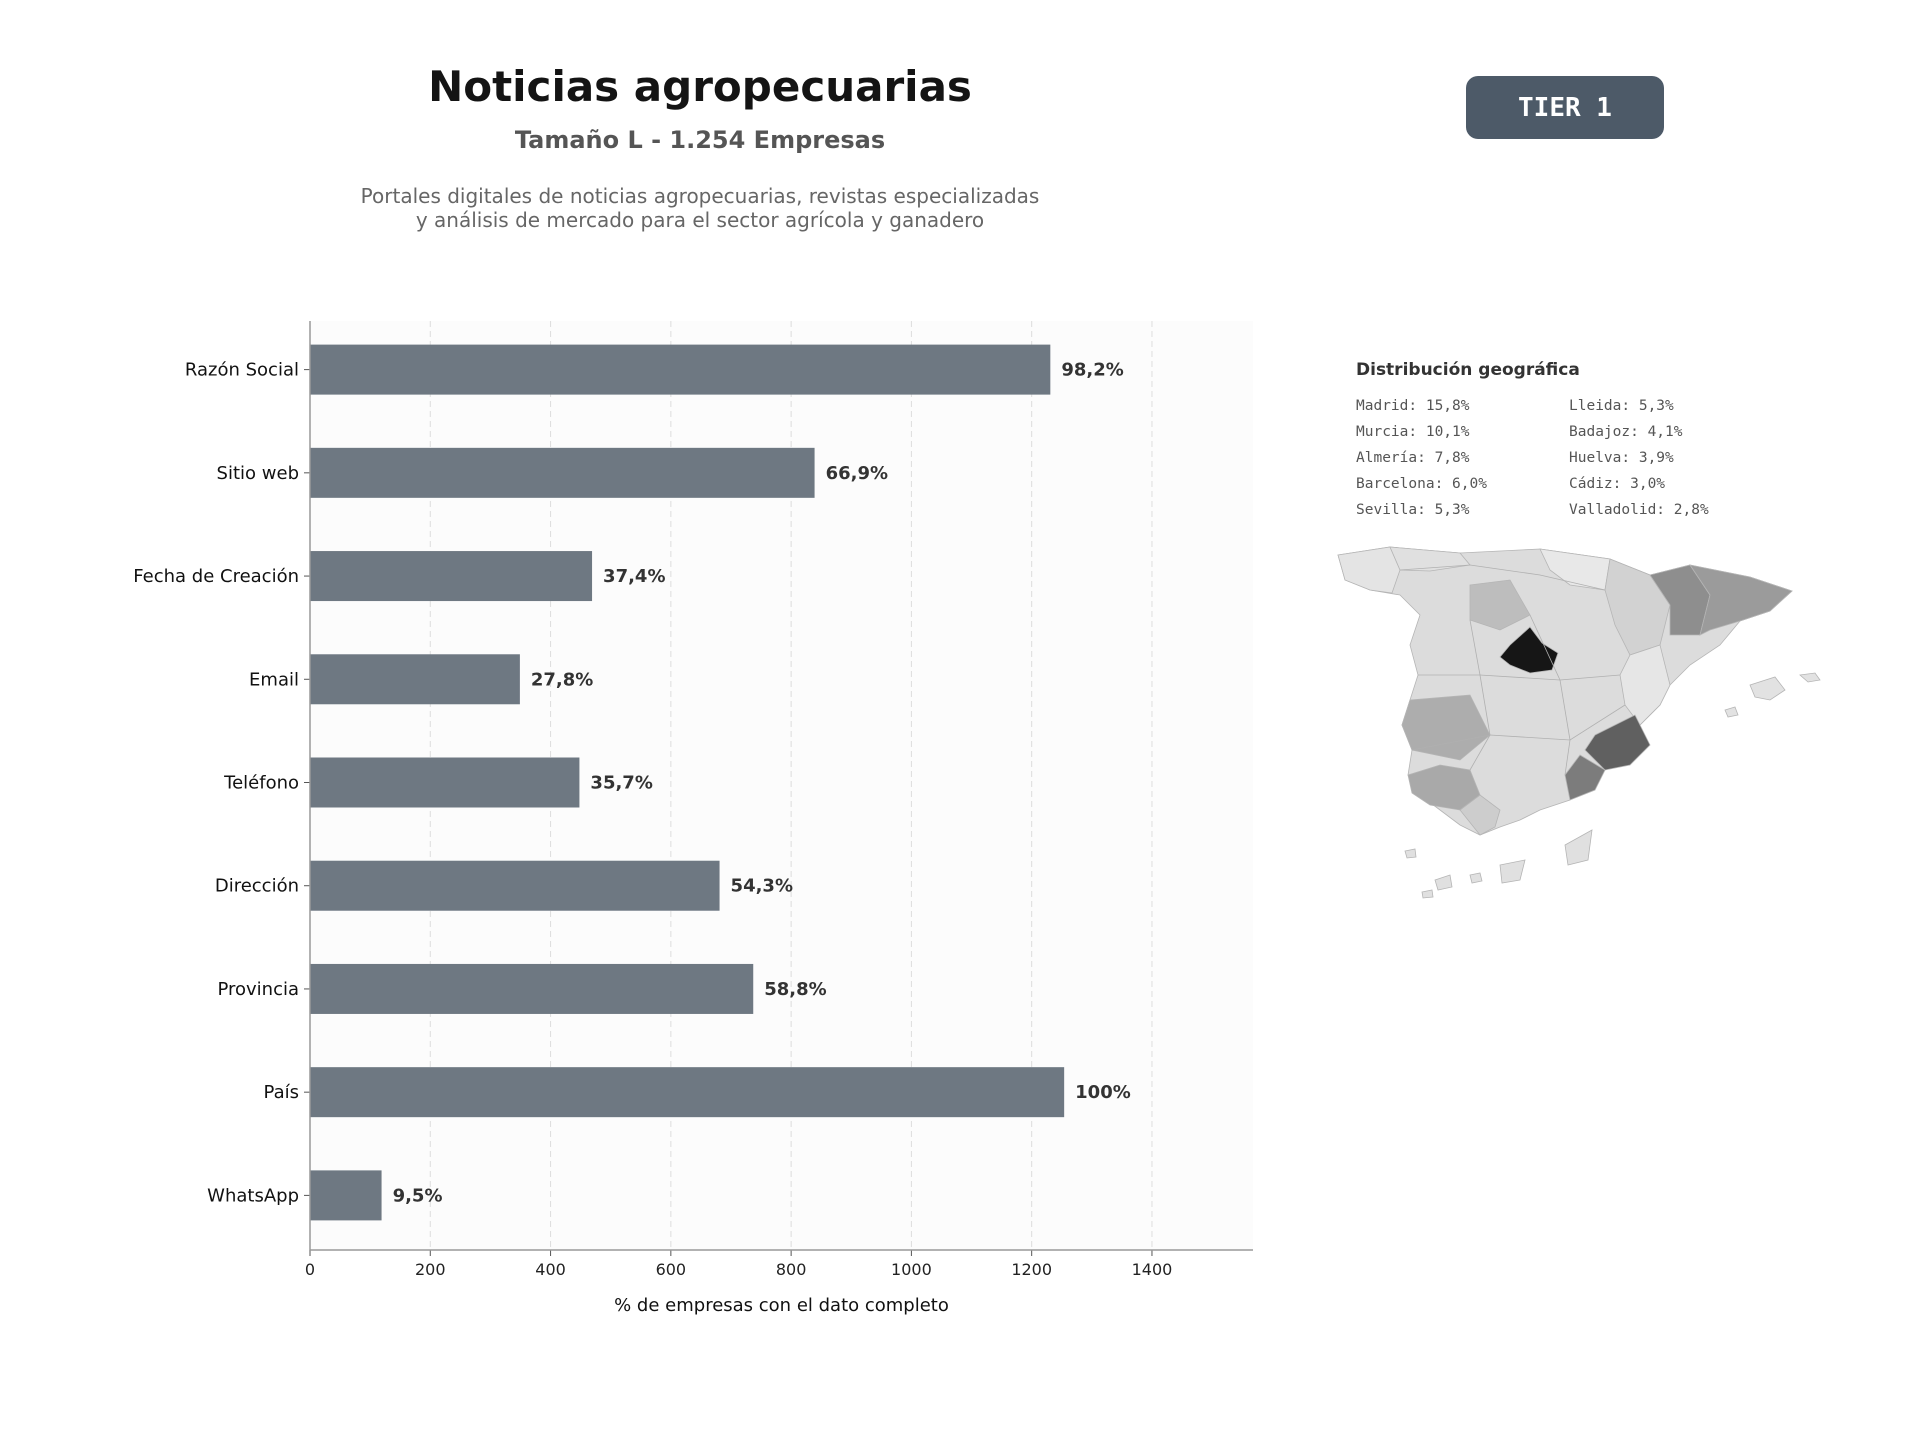  What do you see at coordinates (216, 576) in the screenshot?
I see `category-label: Fecha de Creación` at bounding box center [216, 576].